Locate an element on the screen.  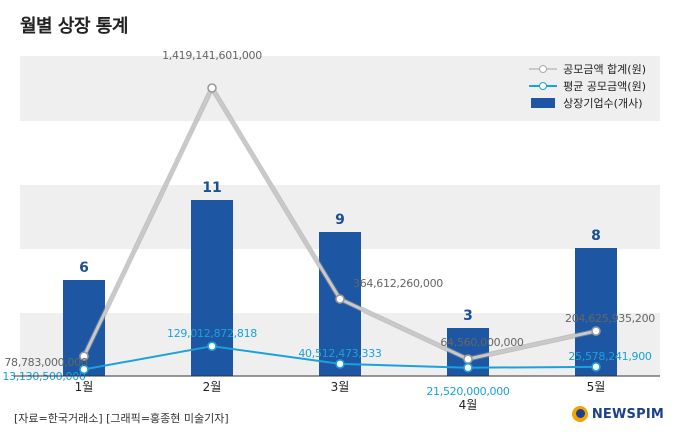
newspim-logo-text: NEWSPIM is located at coordinates (627, 414).